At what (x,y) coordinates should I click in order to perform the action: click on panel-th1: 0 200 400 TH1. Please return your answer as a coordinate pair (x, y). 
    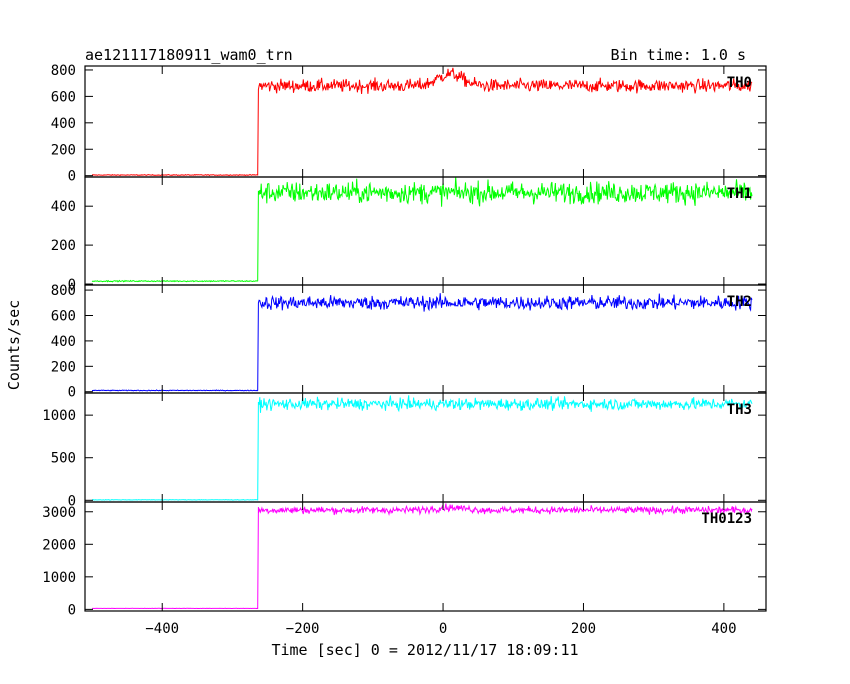
    Looking at the image, I should click on (409, 234).